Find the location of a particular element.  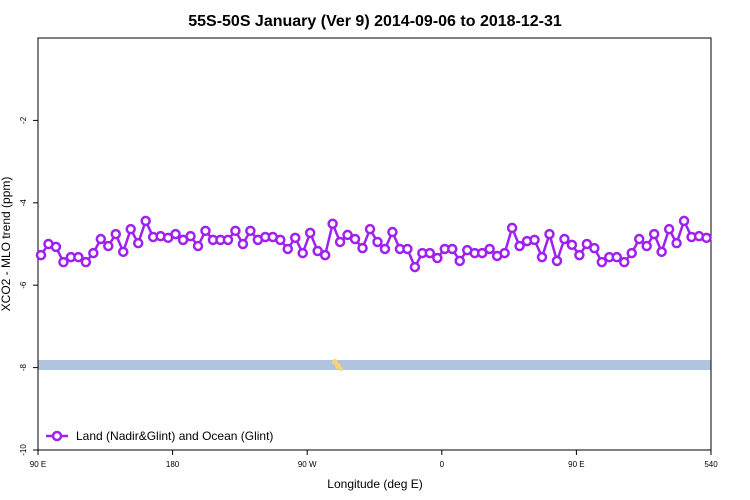

y-tick-label: -2 is located at coordinates (23, 120).